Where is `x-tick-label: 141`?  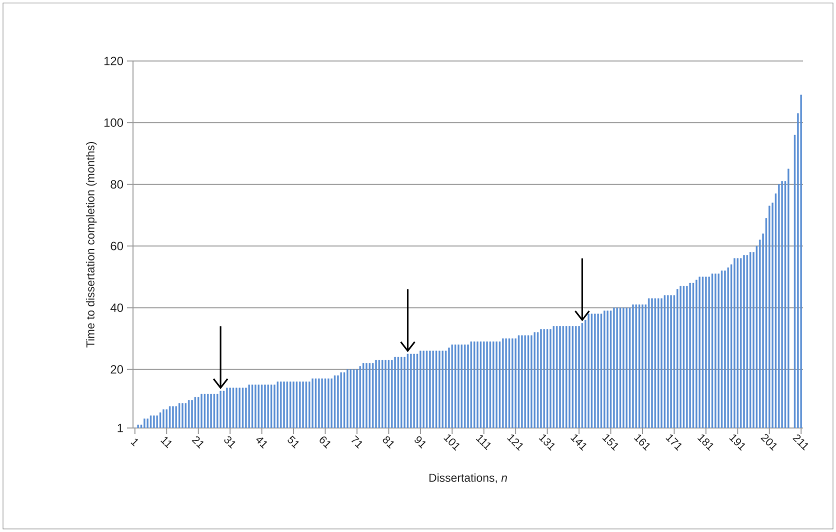
x-tick-label: 141 is located at coordinates (578, 442).